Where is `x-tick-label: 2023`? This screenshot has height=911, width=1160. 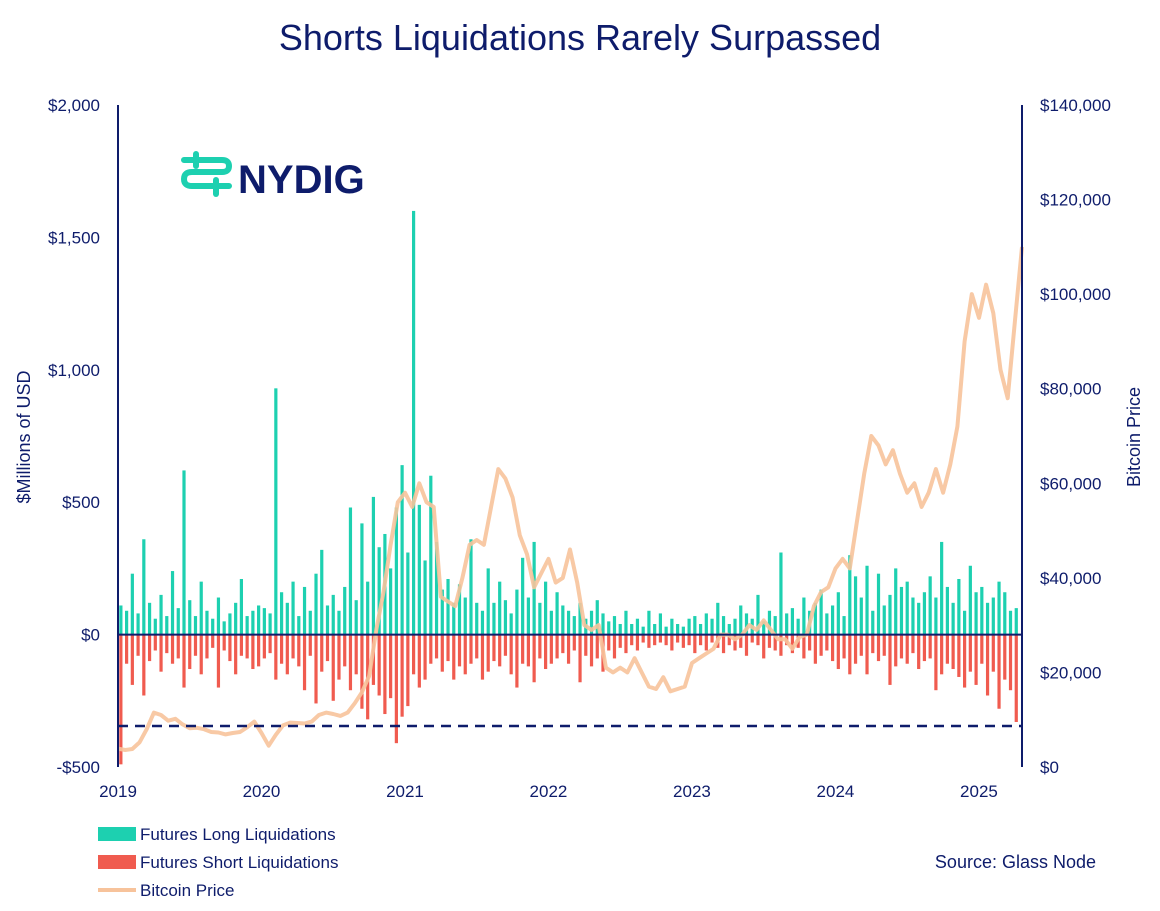 x-tick-label: 2023 is located at coordinates (692, 791).